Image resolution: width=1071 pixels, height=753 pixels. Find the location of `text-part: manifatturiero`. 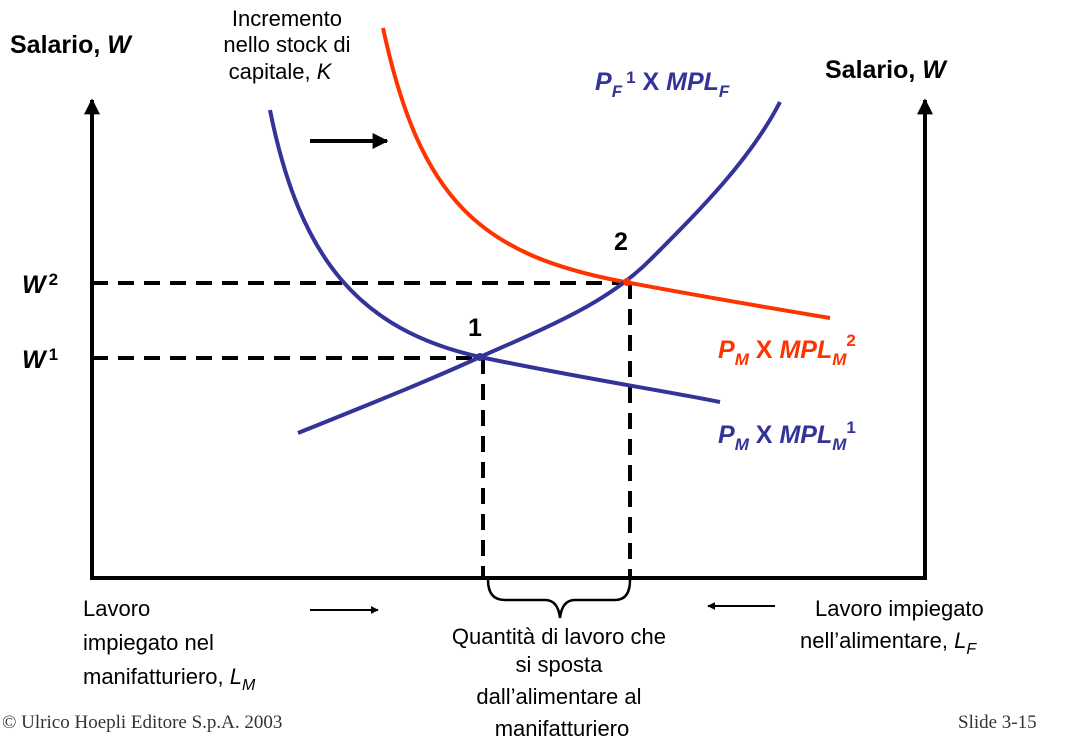

text-part: manifatturiero is located at coordinates (562, 728).